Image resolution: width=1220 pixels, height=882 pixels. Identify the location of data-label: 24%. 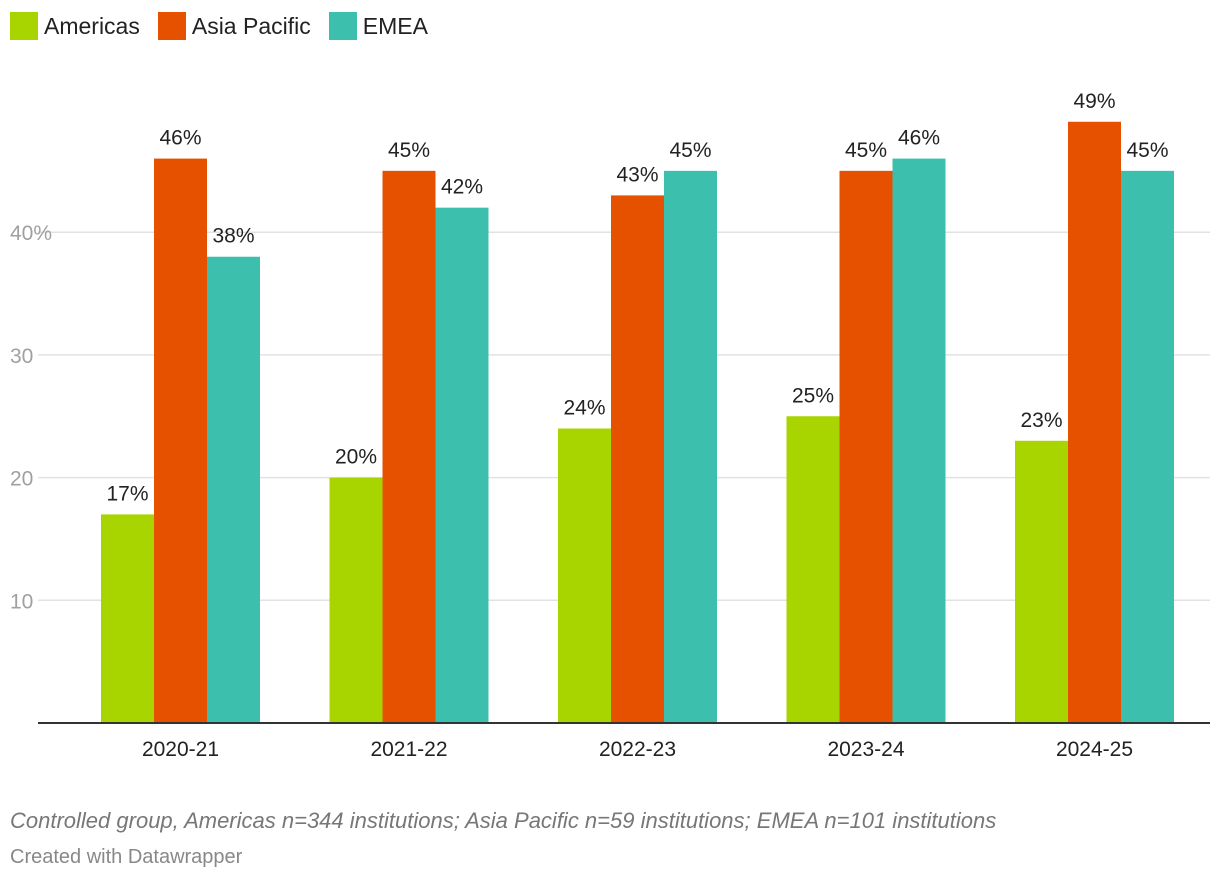
(584, 408).